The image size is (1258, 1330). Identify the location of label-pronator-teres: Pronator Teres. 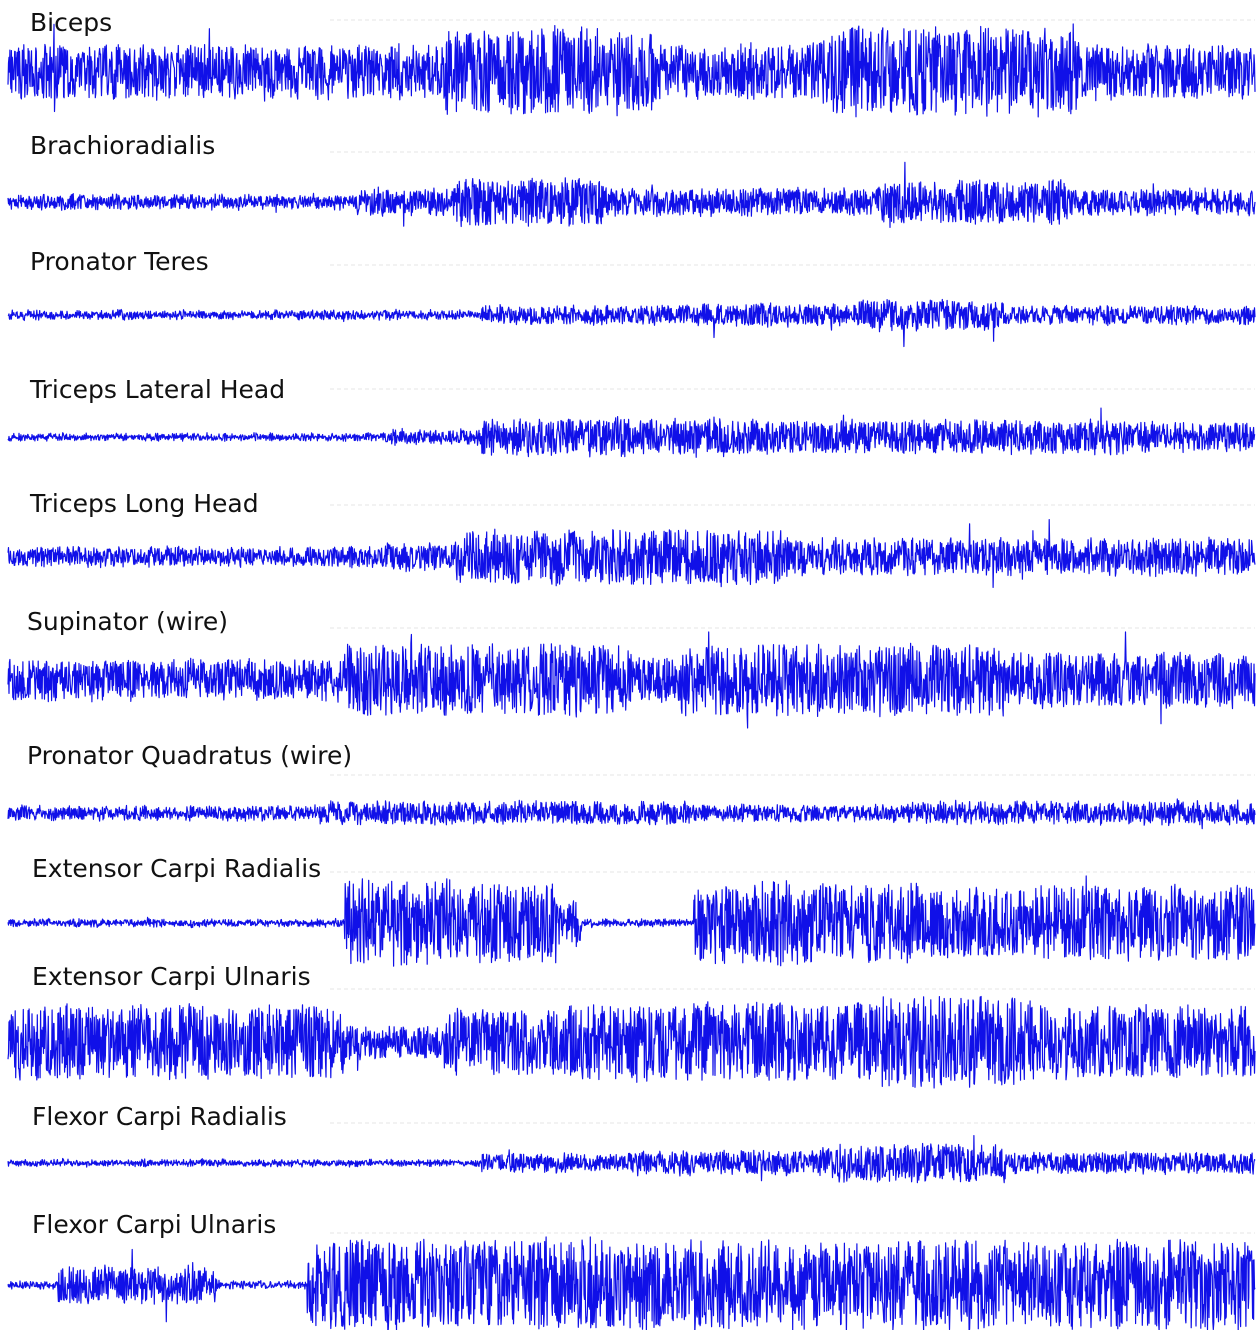
(119, 261).